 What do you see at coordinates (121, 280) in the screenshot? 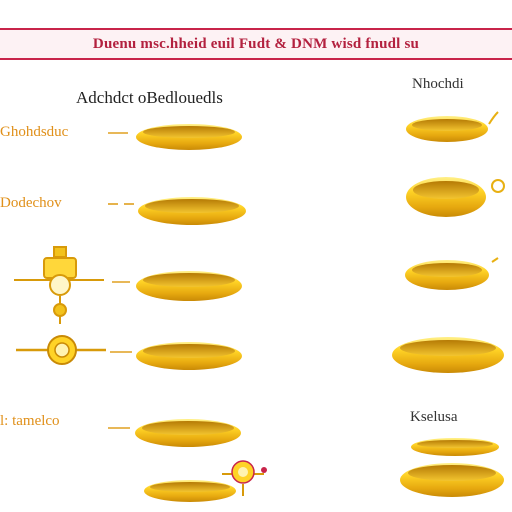
I see `connector-lines` at bounding box center [121, 280].